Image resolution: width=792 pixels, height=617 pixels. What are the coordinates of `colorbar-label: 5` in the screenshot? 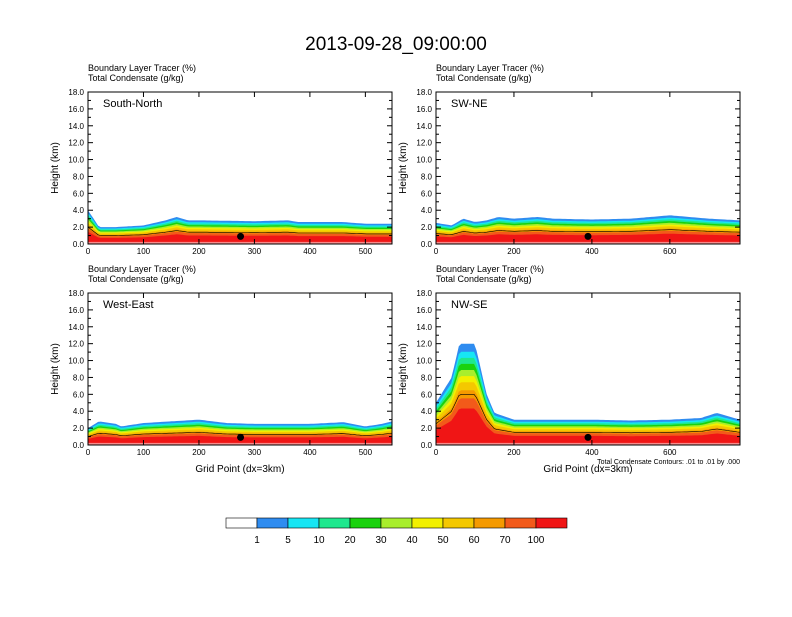 It's located at (288, 540).